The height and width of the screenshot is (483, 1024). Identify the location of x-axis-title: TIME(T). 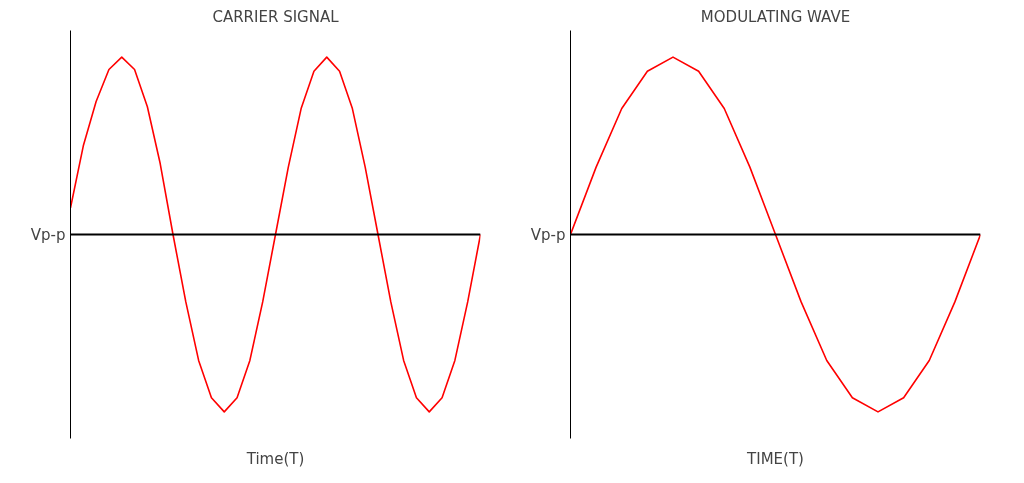
(775, 458).